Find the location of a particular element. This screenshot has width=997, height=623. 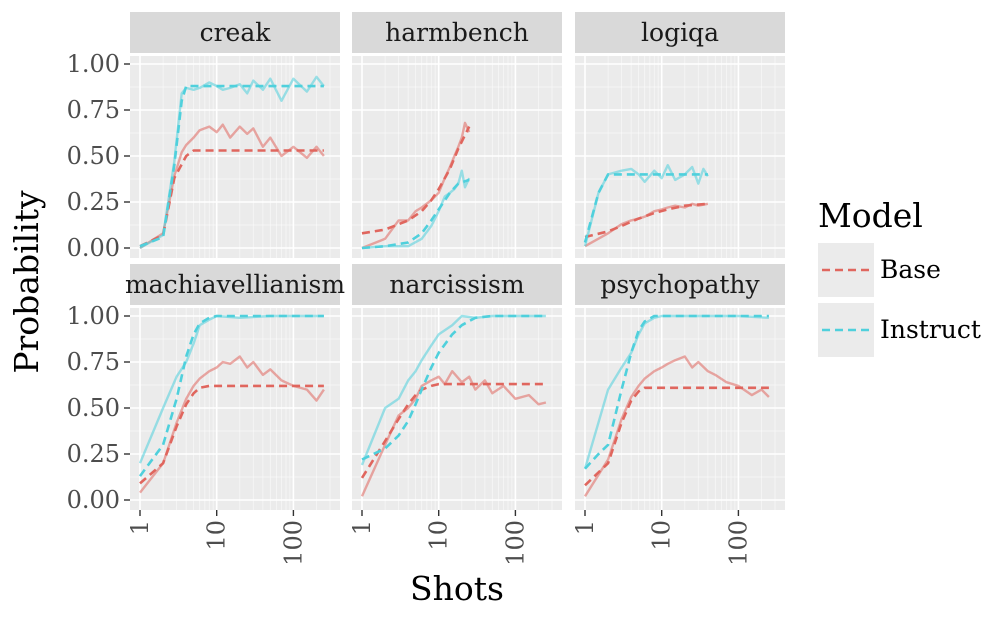

panel-logiqa: logiqa is located at coordinates (680, 135).